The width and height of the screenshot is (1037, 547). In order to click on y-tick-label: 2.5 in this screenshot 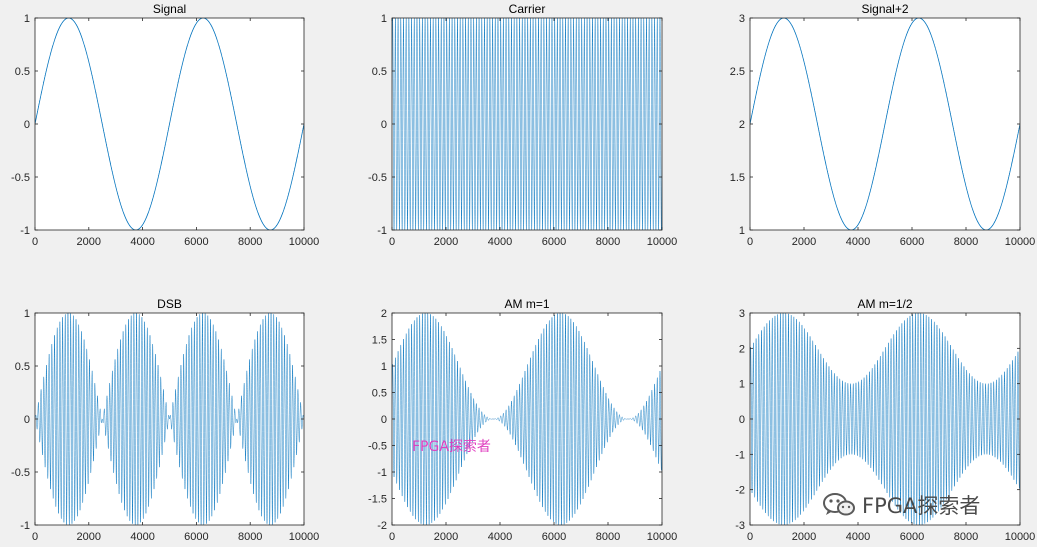, I will do `click(737, 72)`.